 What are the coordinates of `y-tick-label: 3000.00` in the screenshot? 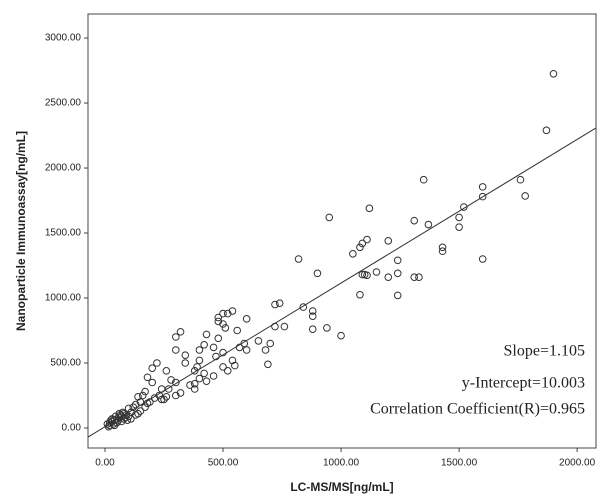 It's located at (63, 38).